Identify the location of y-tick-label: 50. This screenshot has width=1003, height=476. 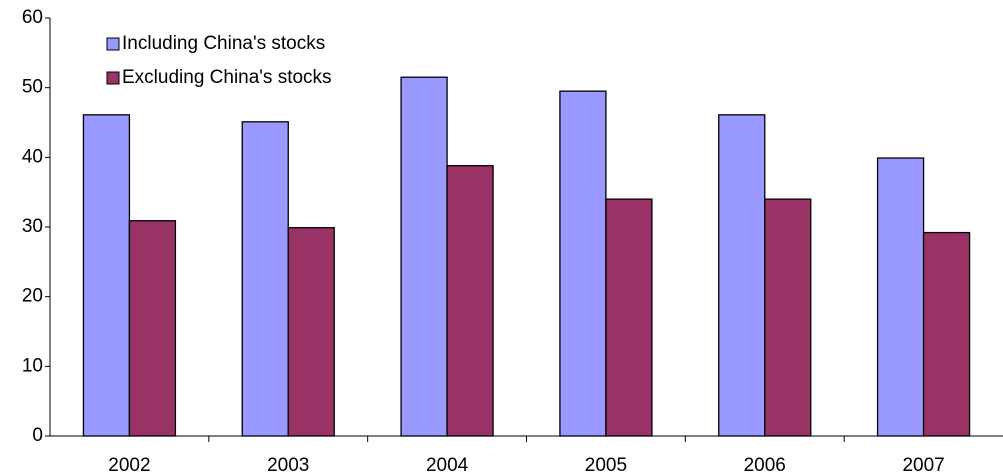
(32, 87).